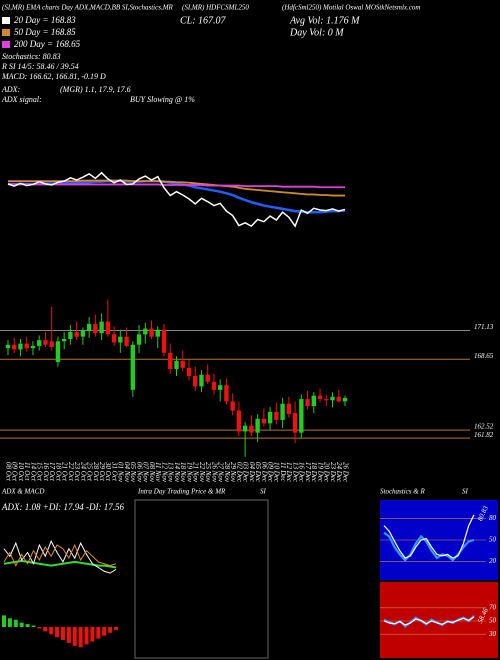 This screenshot has width=500, height=660. I want to click on x-tick-label: 17 Oct, so click(52, 472).